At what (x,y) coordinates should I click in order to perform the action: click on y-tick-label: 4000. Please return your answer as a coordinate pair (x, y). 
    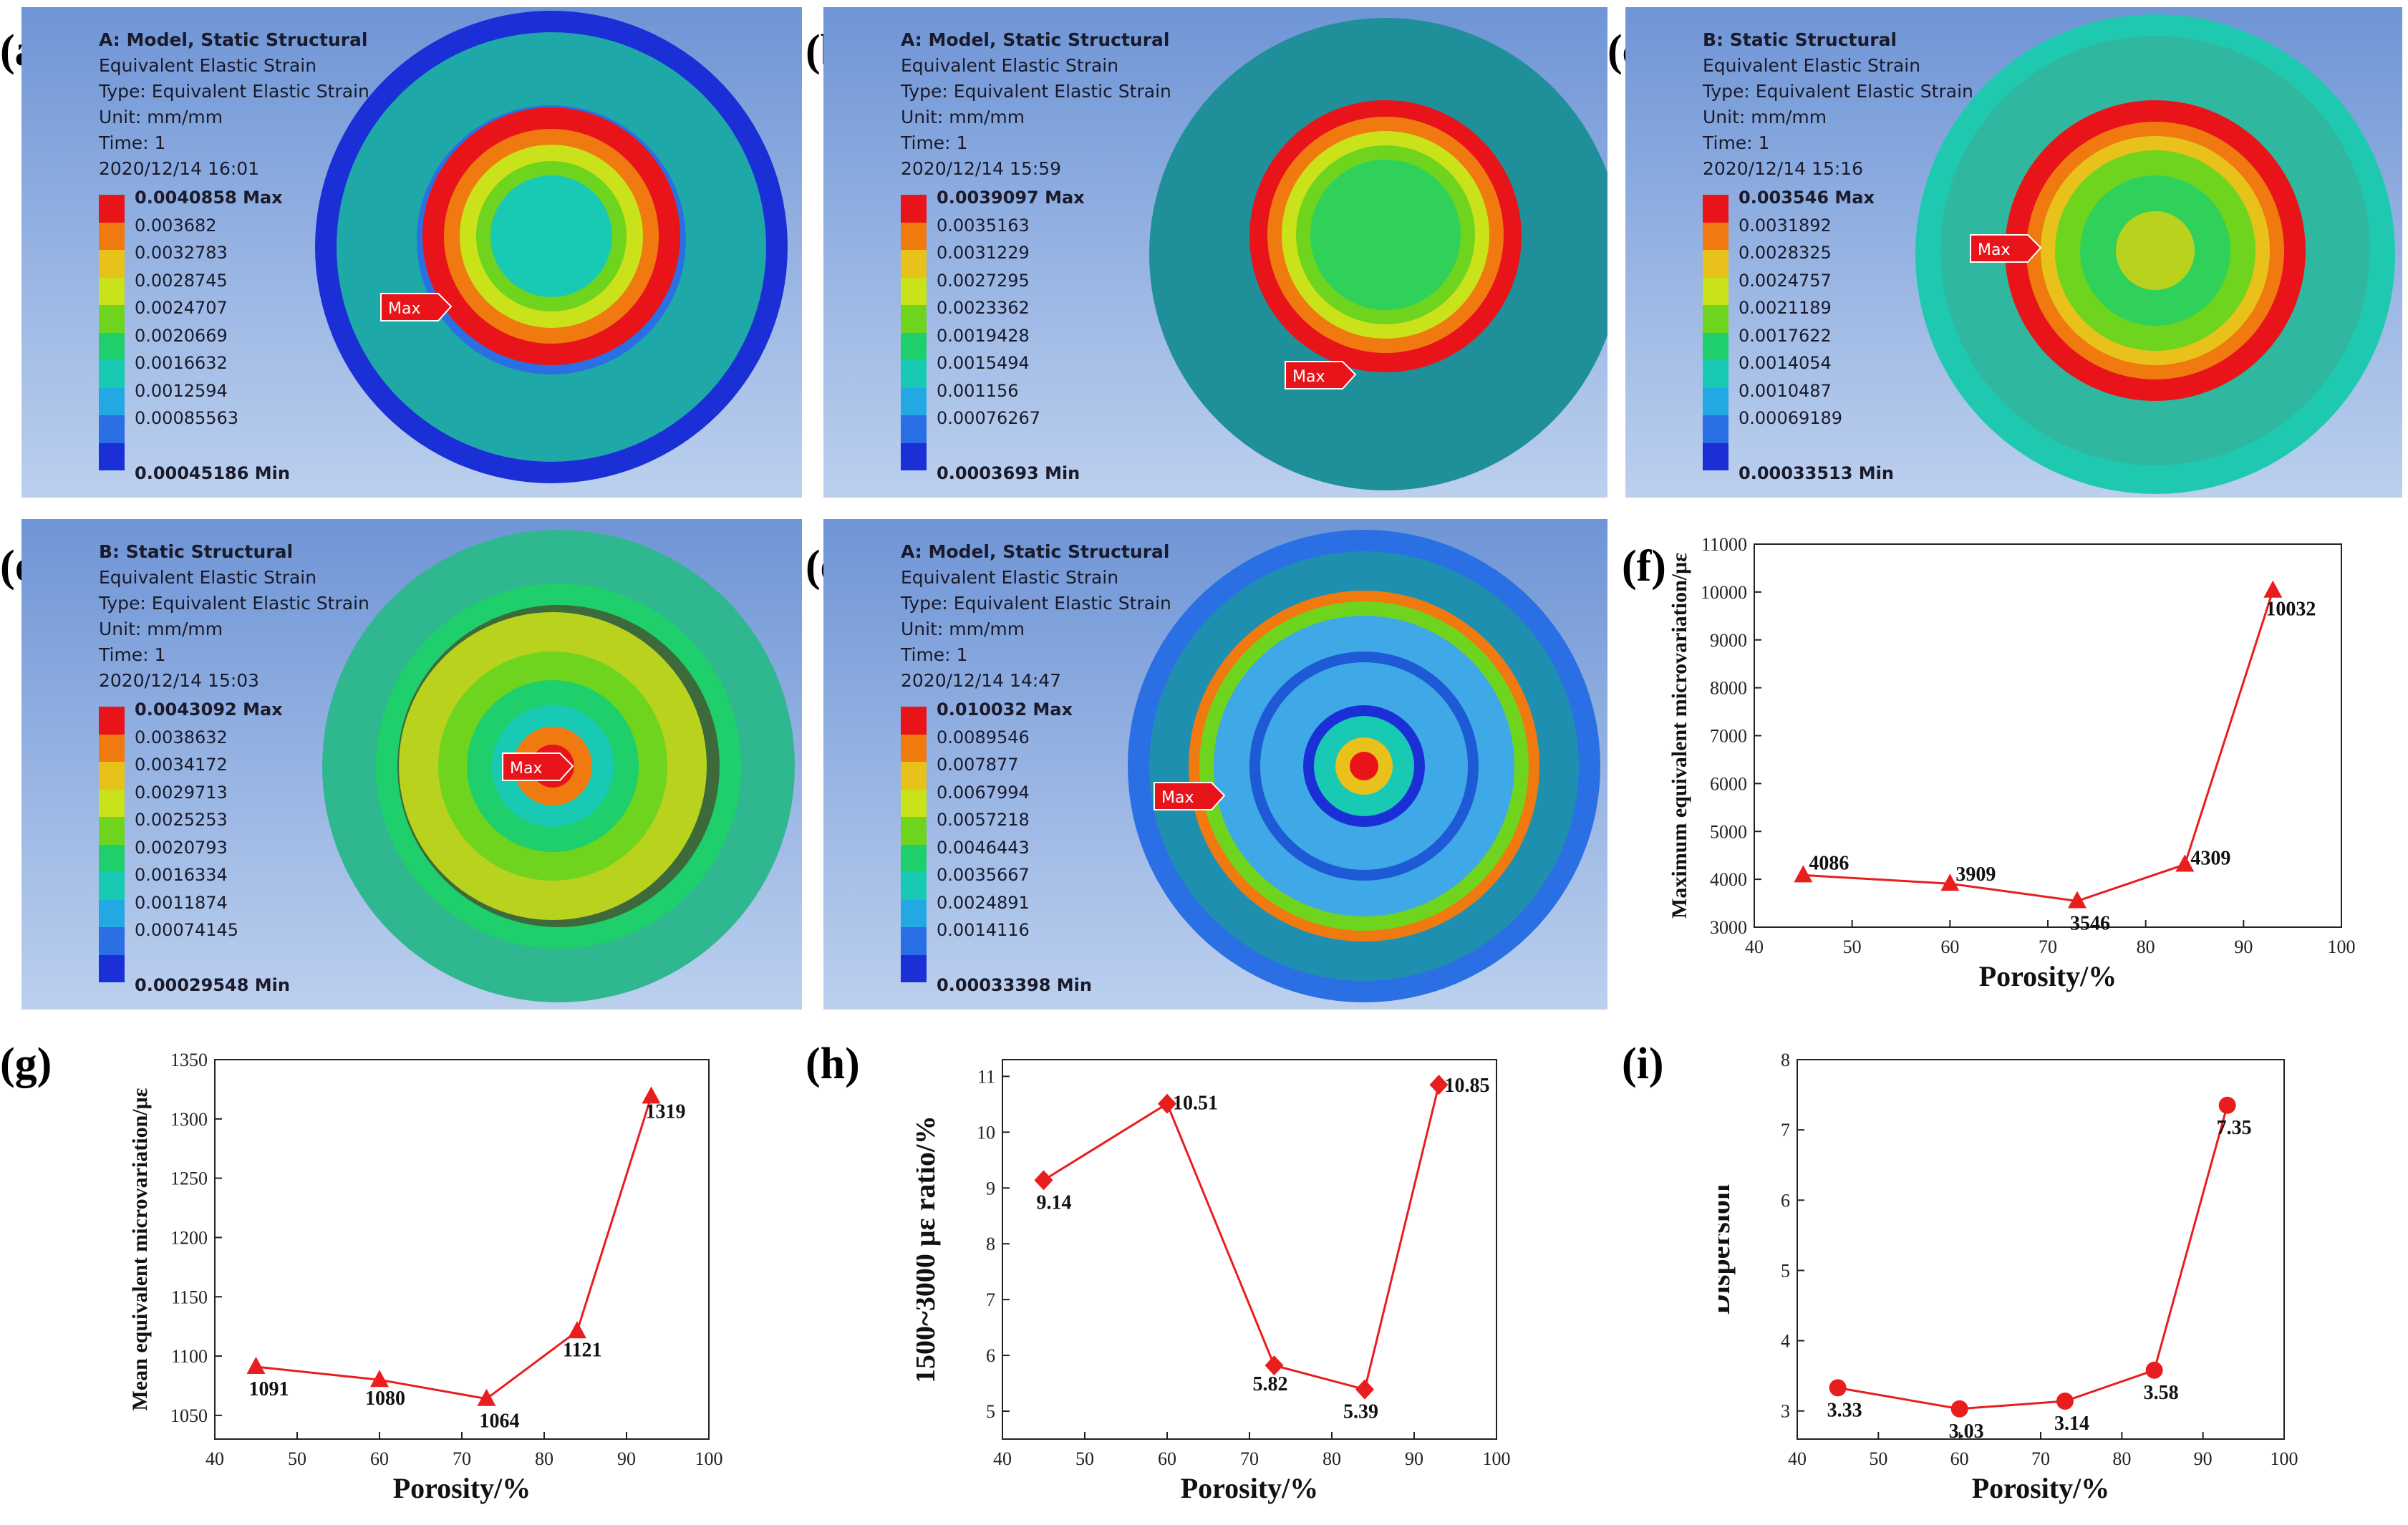
    Looking at the image, I should click on (1728, 879).